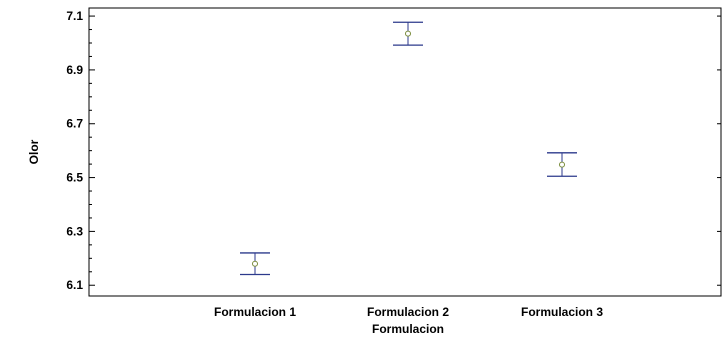  What do you see at coordinates (562, 312) in the screenshot?
I see `x-tick-label: Formulacion 3` at bounding box center [562, 312].